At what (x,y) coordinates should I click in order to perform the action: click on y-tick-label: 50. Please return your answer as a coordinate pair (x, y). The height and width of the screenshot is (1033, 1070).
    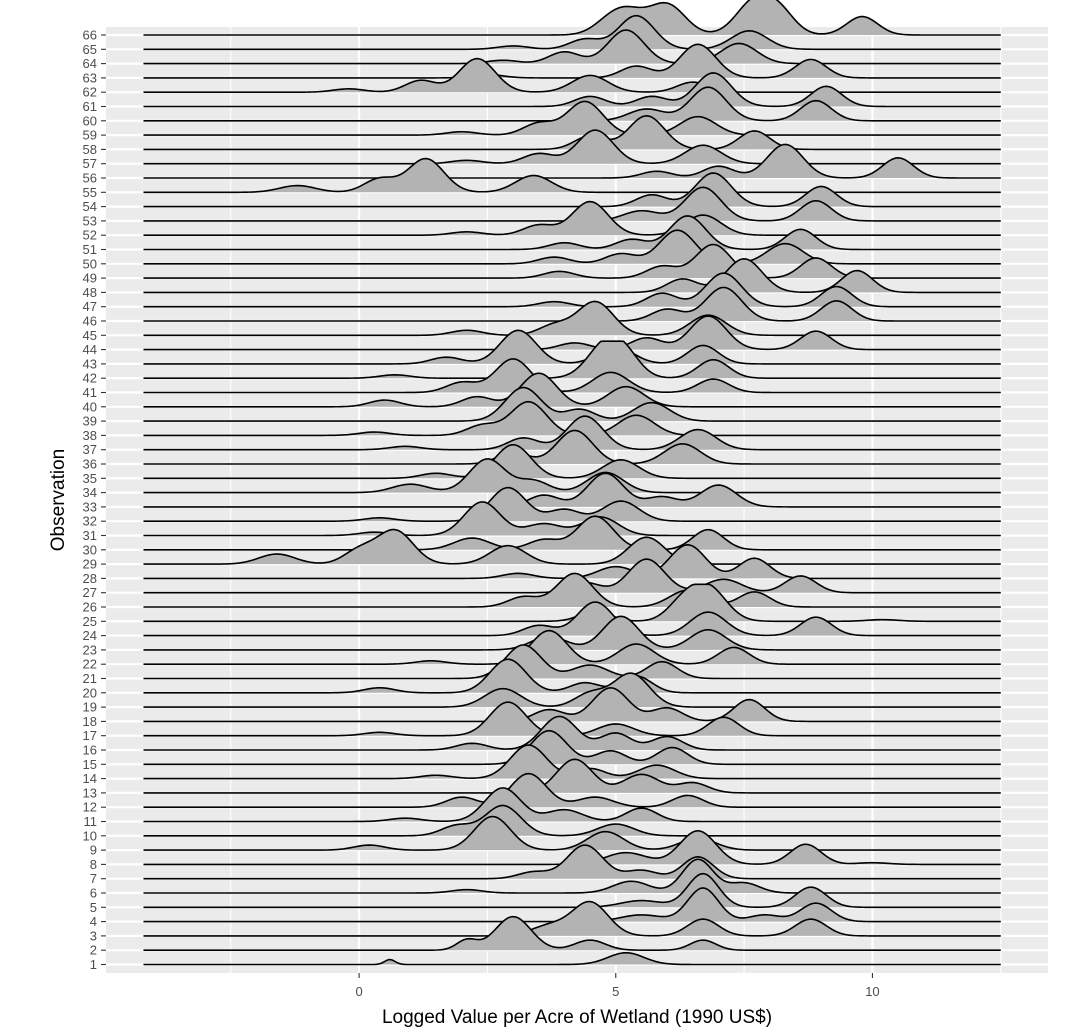
    Looking at the image, I should click on (90, 263).